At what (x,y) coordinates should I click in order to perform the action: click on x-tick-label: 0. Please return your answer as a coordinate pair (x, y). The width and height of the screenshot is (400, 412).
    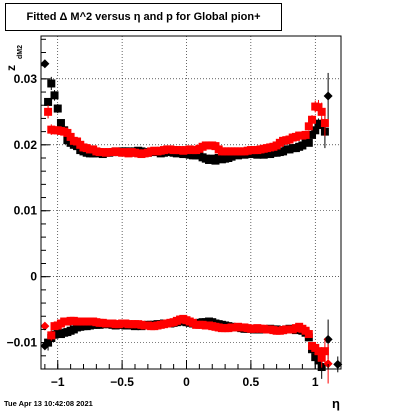
    Looking at the image, I should click on (186, 382).